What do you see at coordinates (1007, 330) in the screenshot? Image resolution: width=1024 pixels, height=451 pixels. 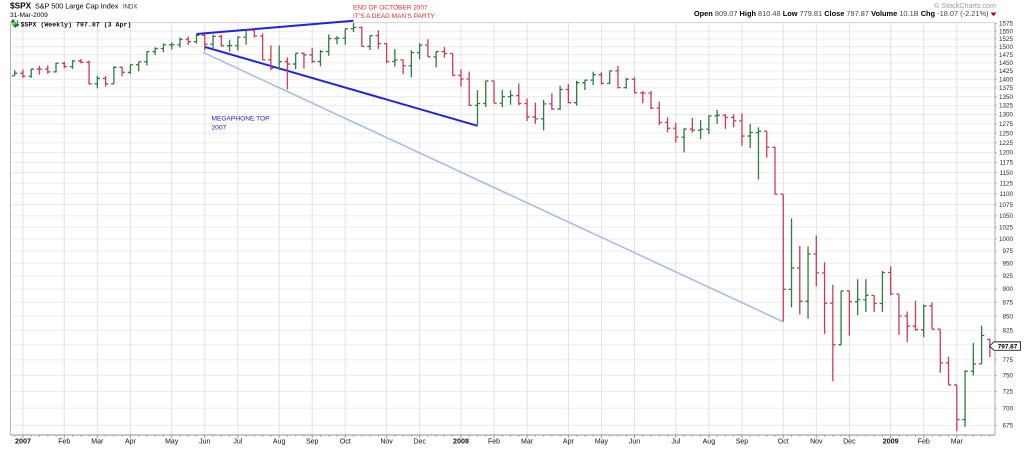 I see `svg-text: 825` at bounding box center [1007, 330].